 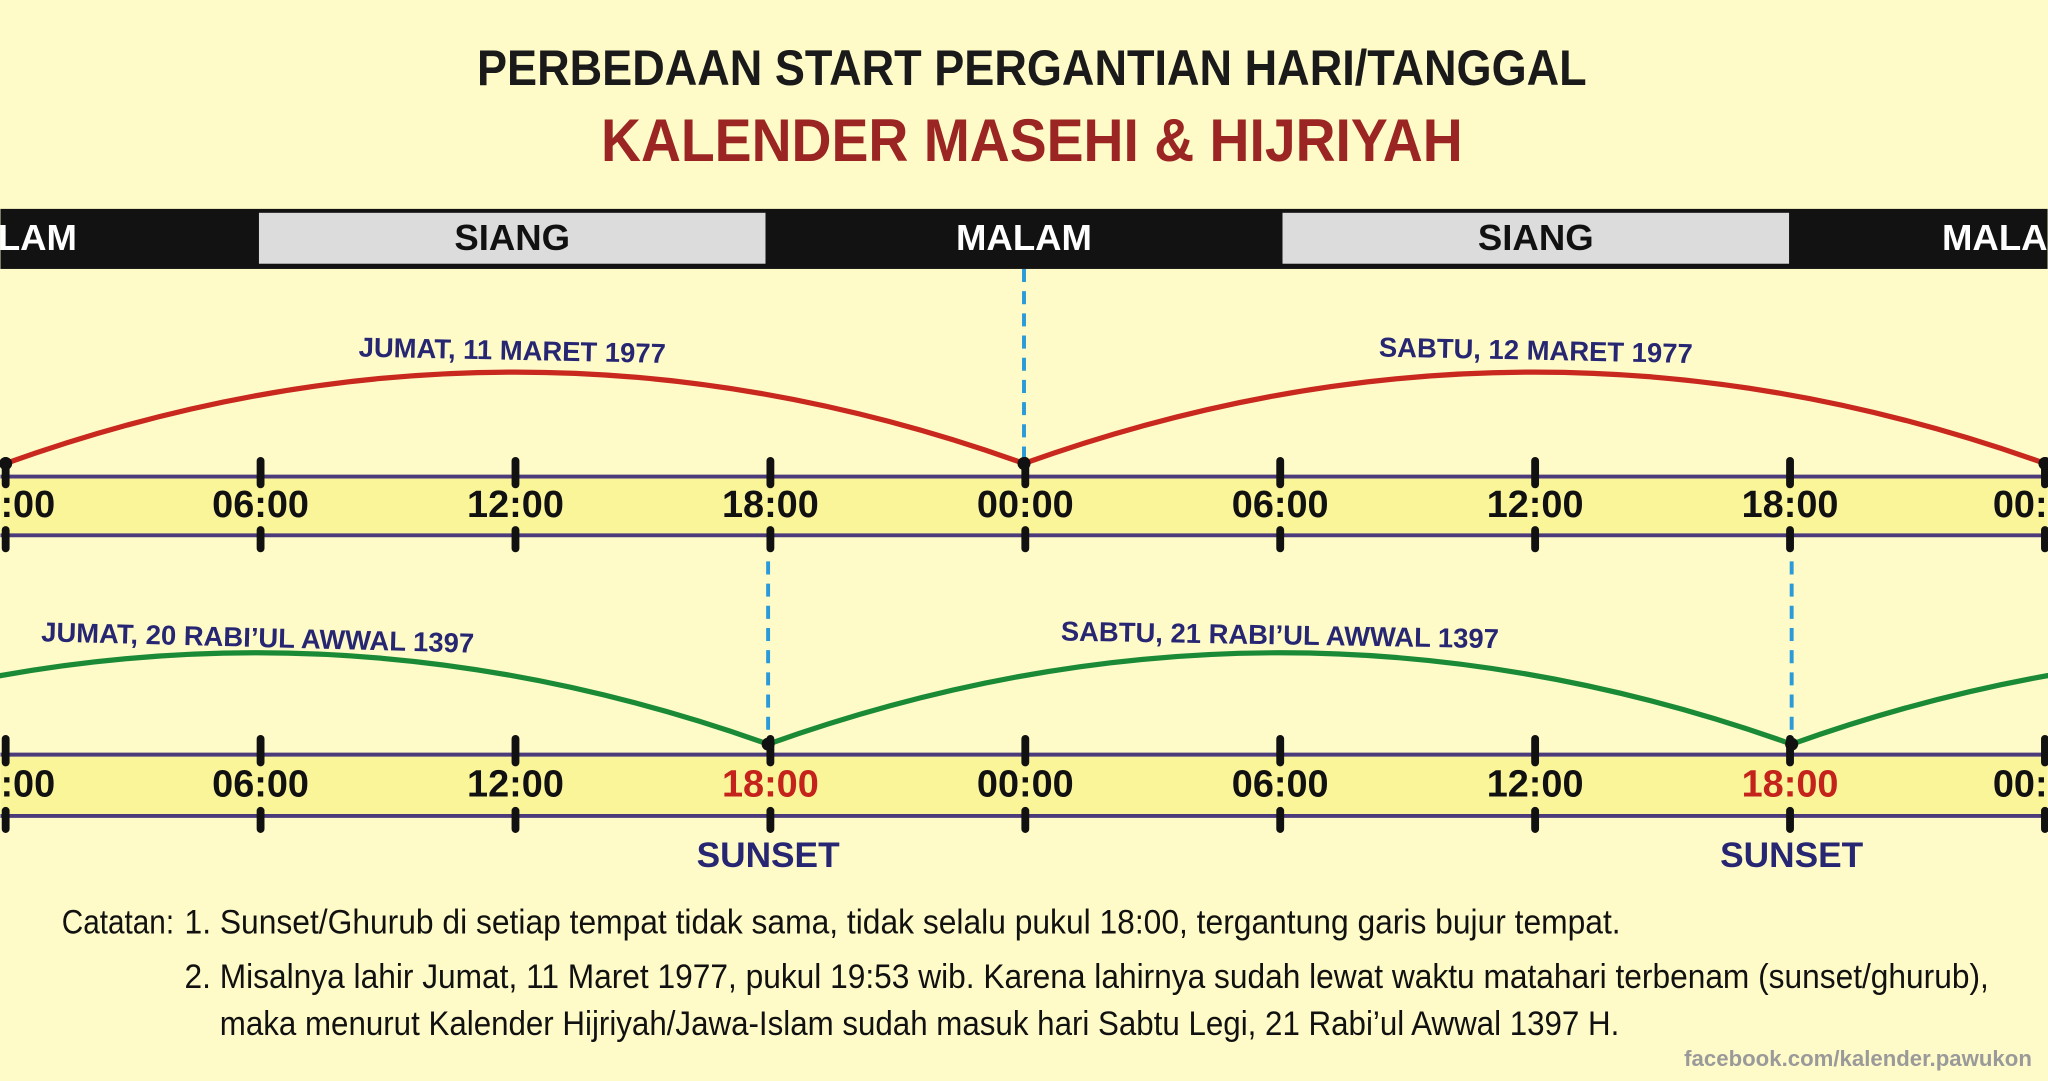 What do you see at coordinates (38, 237) in the screenshot?
I see `period-label: LAM` at bounding box center [38, 237].